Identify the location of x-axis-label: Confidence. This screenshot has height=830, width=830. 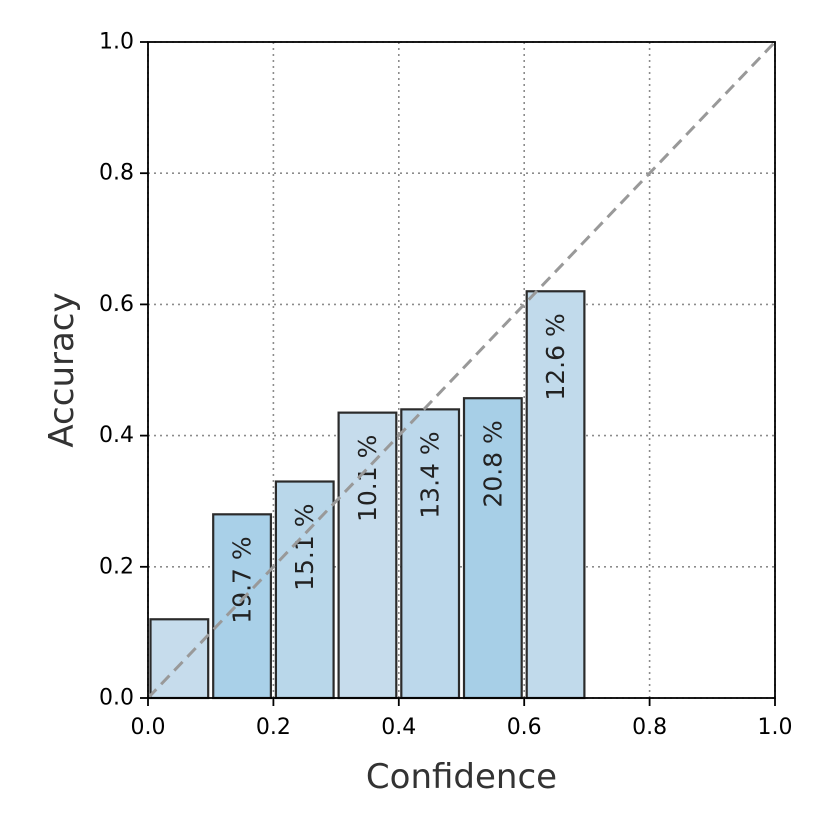
(461, 777).